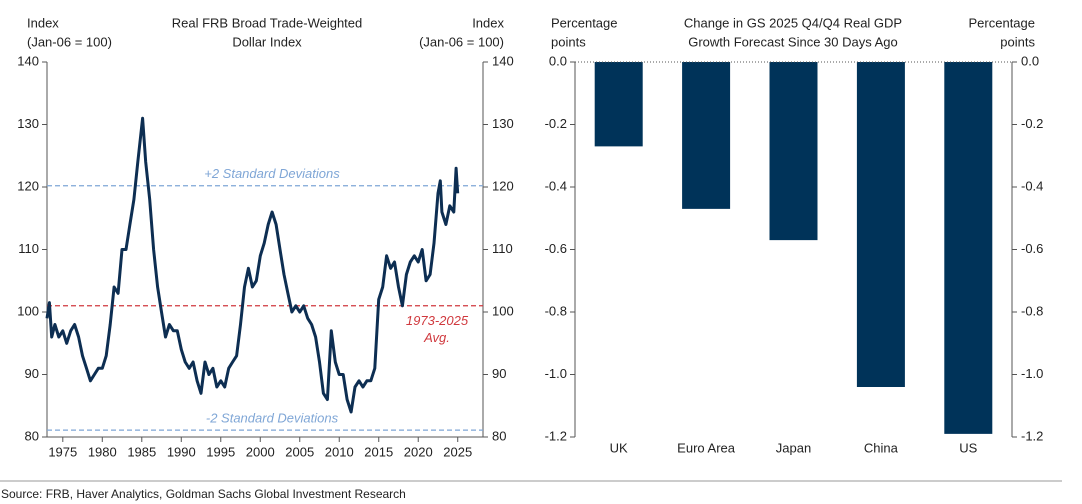 The image size is (1082, 504). Describe the element at coordinates (28, 123) in the screenshot. I see `y-tick-label: 130` at that location.